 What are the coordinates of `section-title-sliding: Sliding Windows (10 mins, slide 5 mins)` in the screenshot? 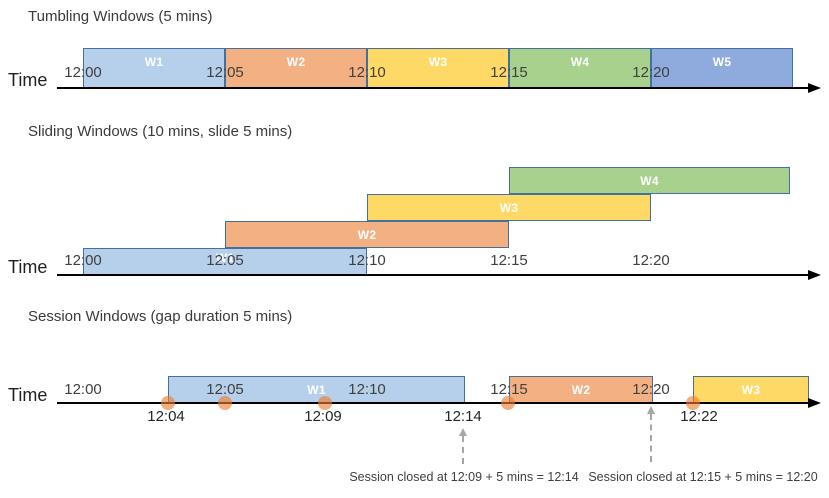 It's located at (160, 131).